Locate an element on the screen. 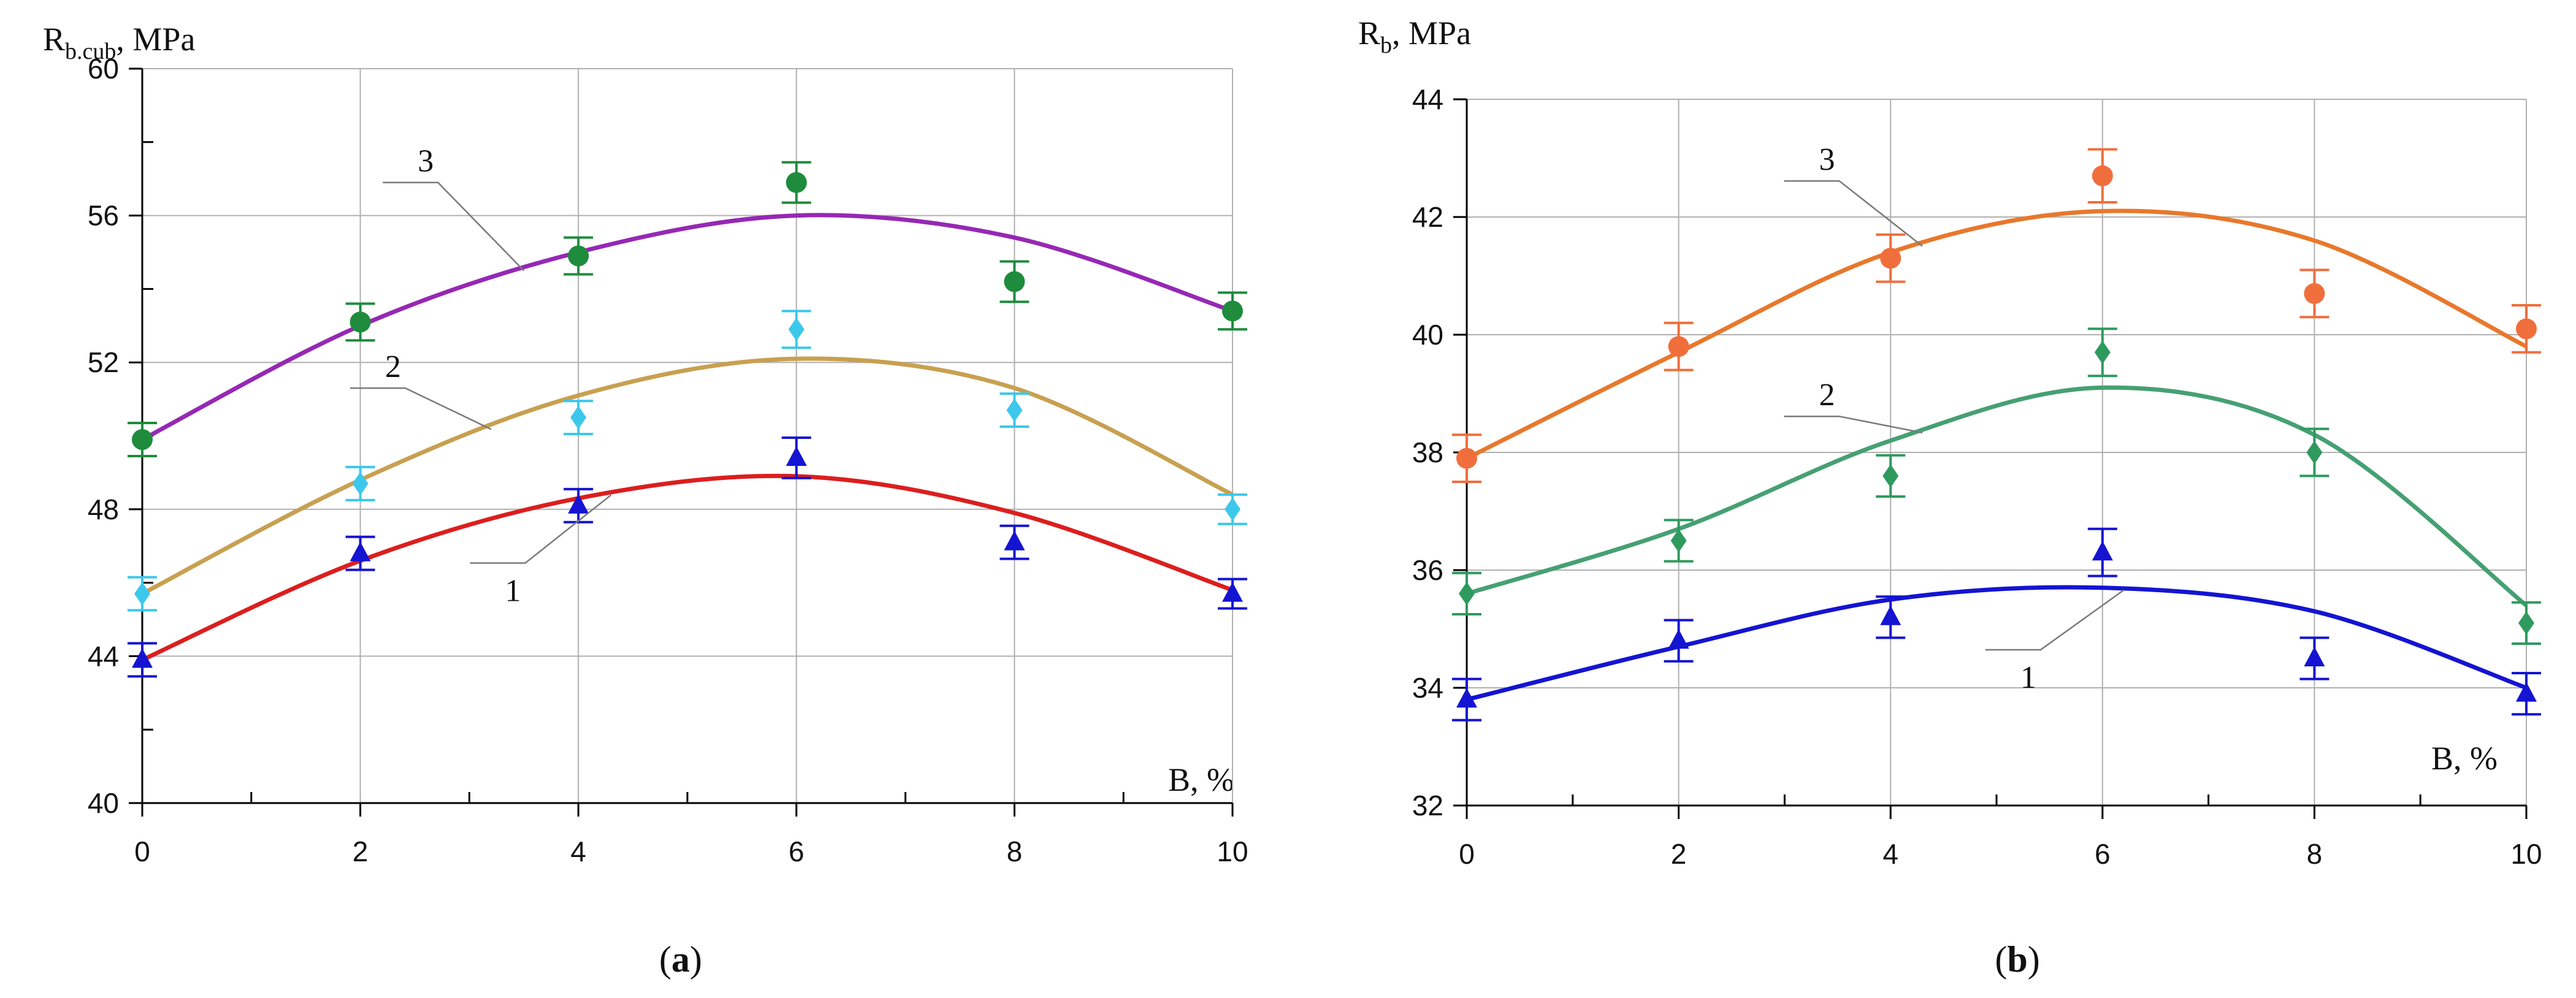 The height and width of the screenshot is (998, 2576). y-tick-label: 56 is located at coordinates (103, 216).